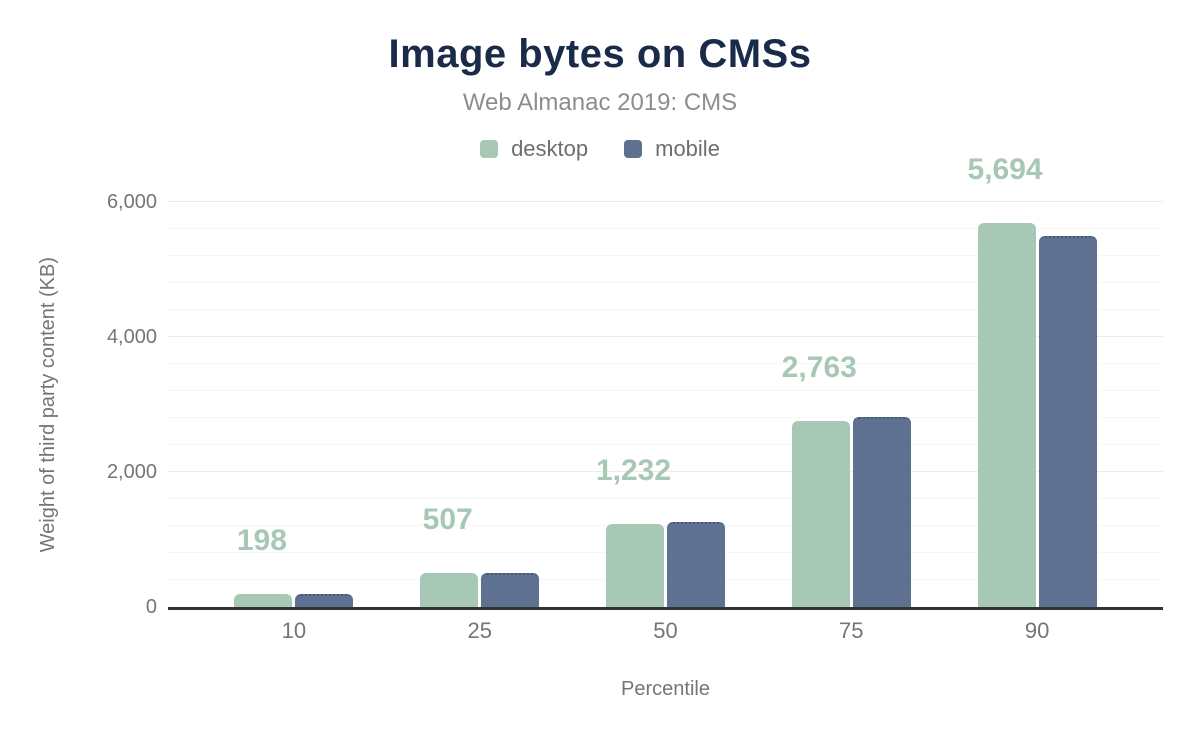  What do you see at coordinates (131, 202) in the screenshot?
I see `y-tick-label: 6,000` at bounding box center [131, 202].